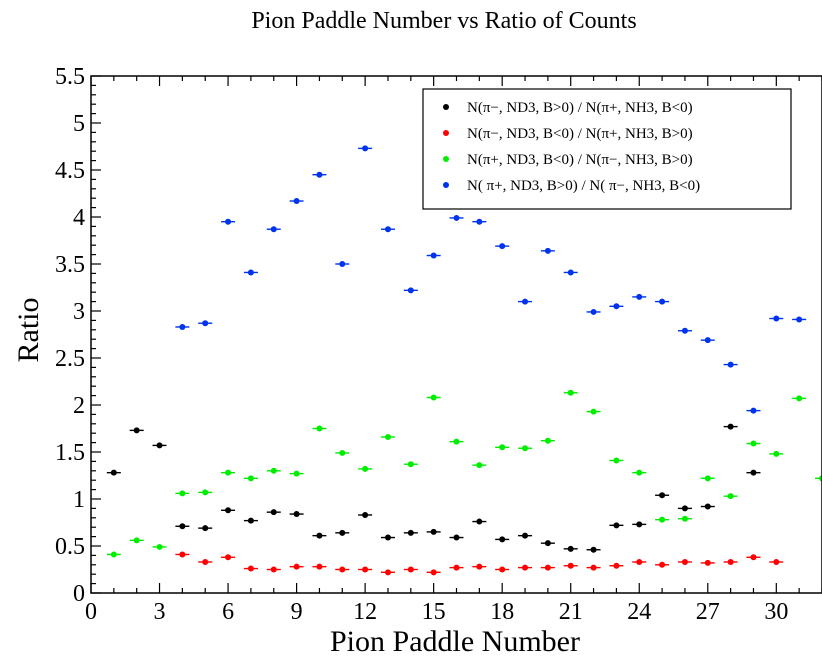 This screenshot has height=658, width=822. I want to click on x-tick-labels: 0 3 6 9 12 15 18 21 24 27 30, so click(436, 612).